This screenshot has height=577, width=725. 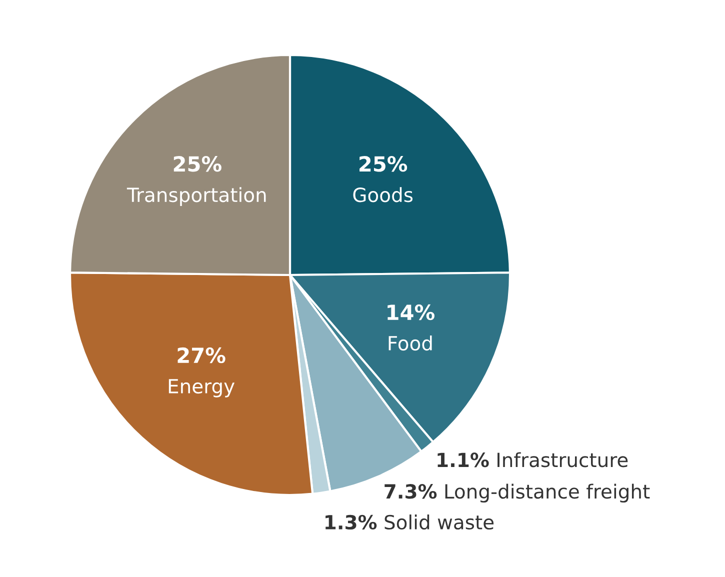 I want to click on data-label: 27%, so click(x=202, y=355).